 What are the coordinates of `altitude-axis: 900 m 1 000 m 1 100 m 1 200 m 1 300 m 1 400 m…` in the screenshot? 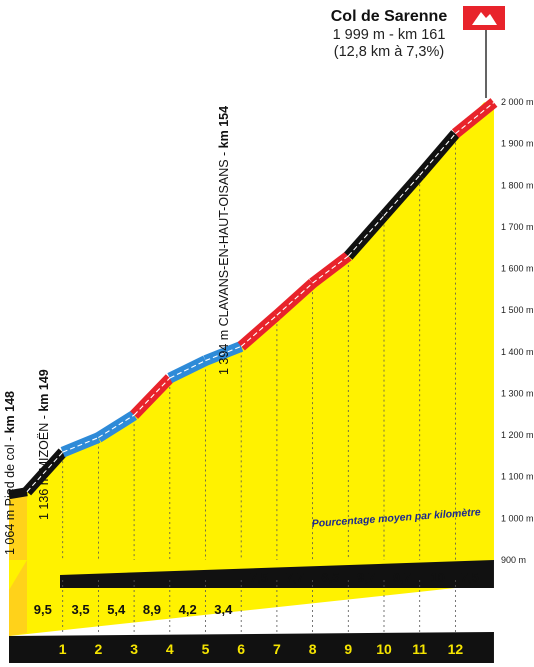 It's located at (517, 331).